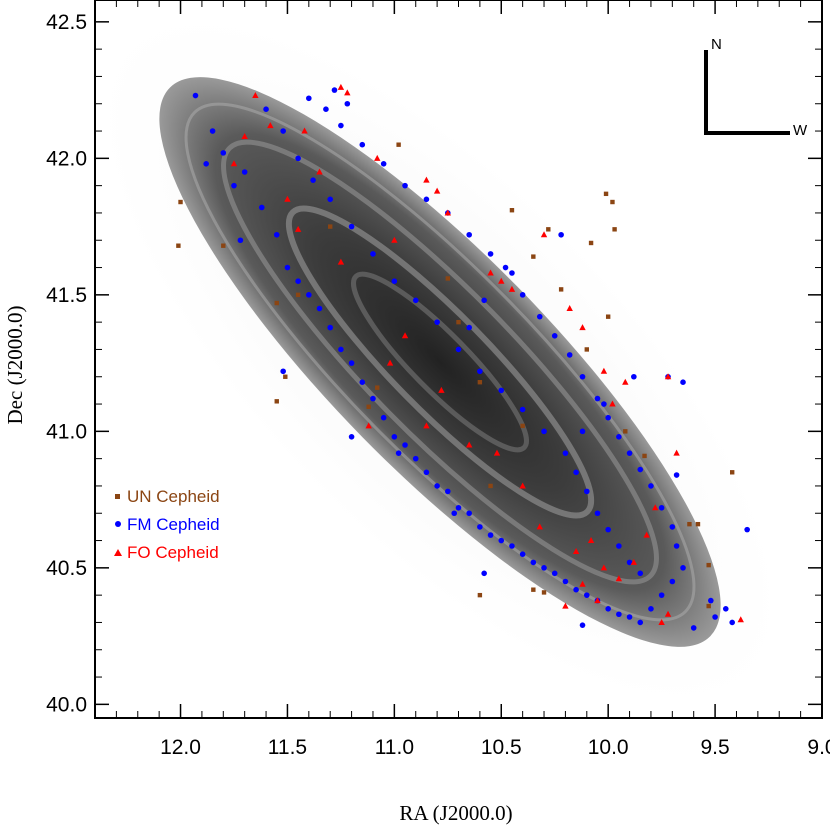  Describe the element at coordinates (756, 87) in the screenshot. I see `compass: N W` at that location.